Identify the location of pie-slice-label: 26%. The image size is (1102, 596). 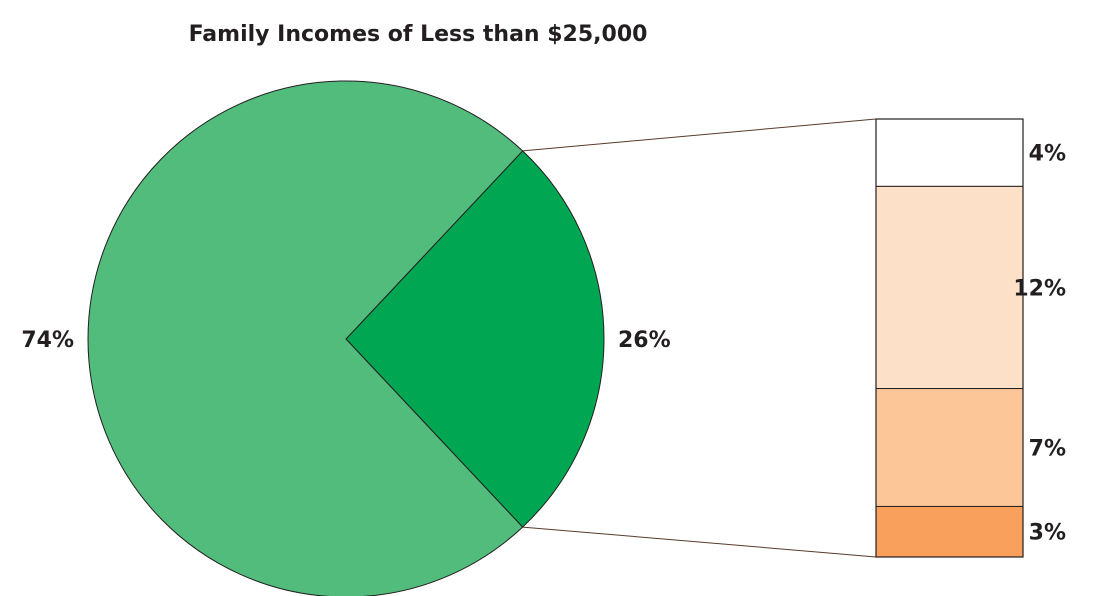
(644, 340).